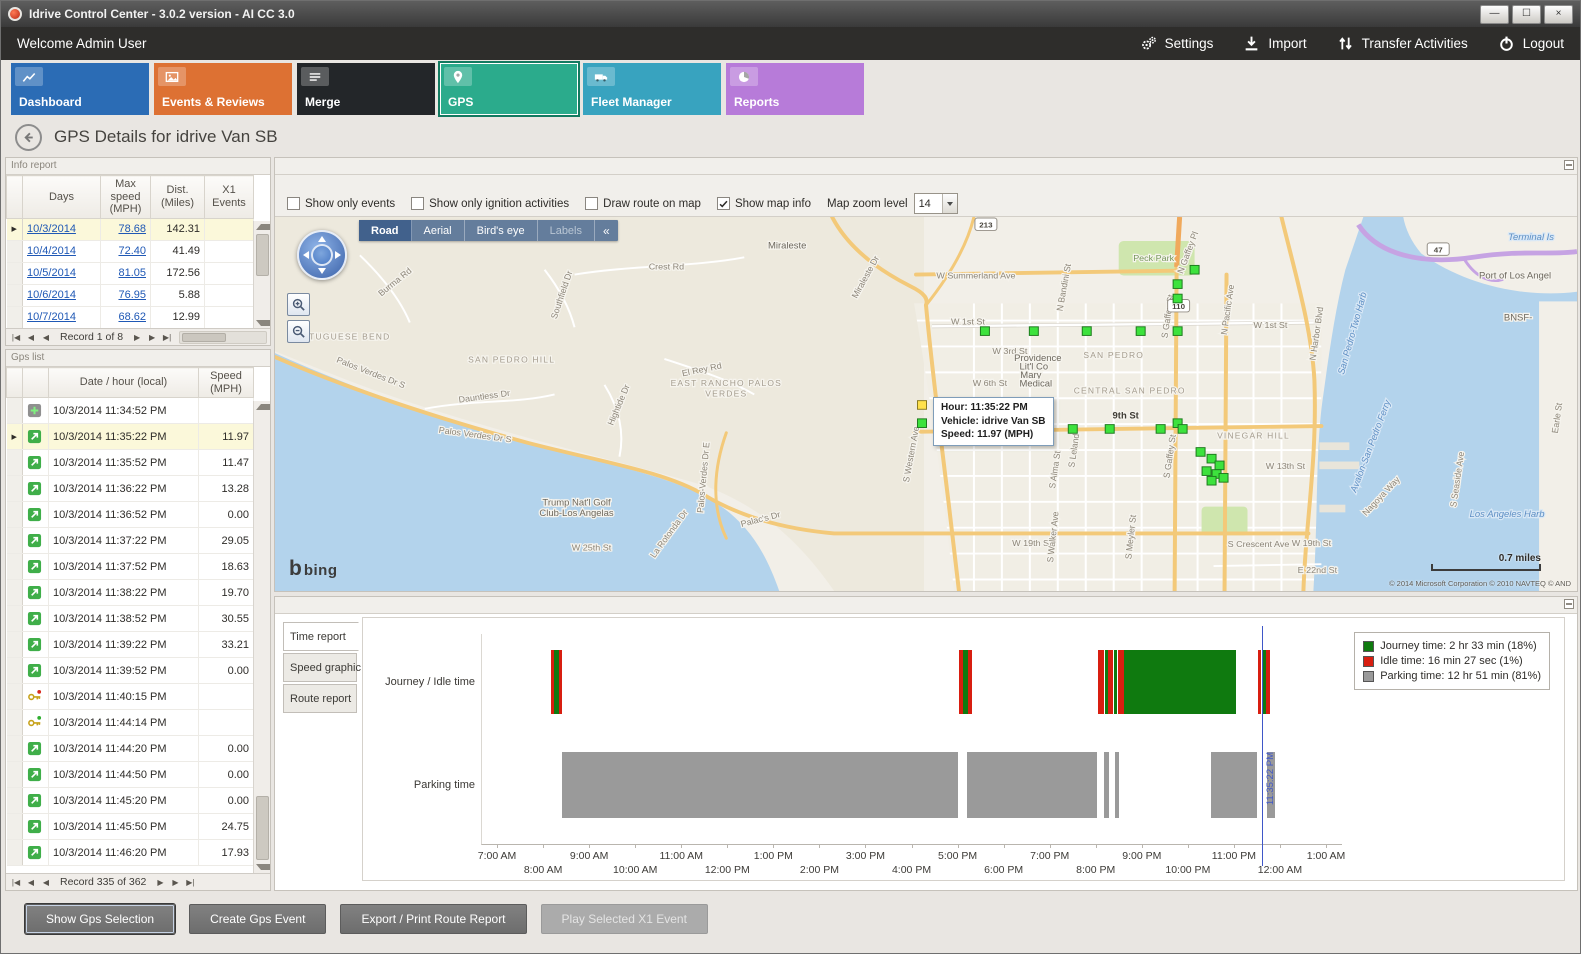 The height and width of the screenshot is (954, 1581). What do you see at coordinates (130, 541) in the screenshot?
I see `gps-list-row: 10/3/2014 11:37:22 PM 29.05` at bounding box center [130, 541].